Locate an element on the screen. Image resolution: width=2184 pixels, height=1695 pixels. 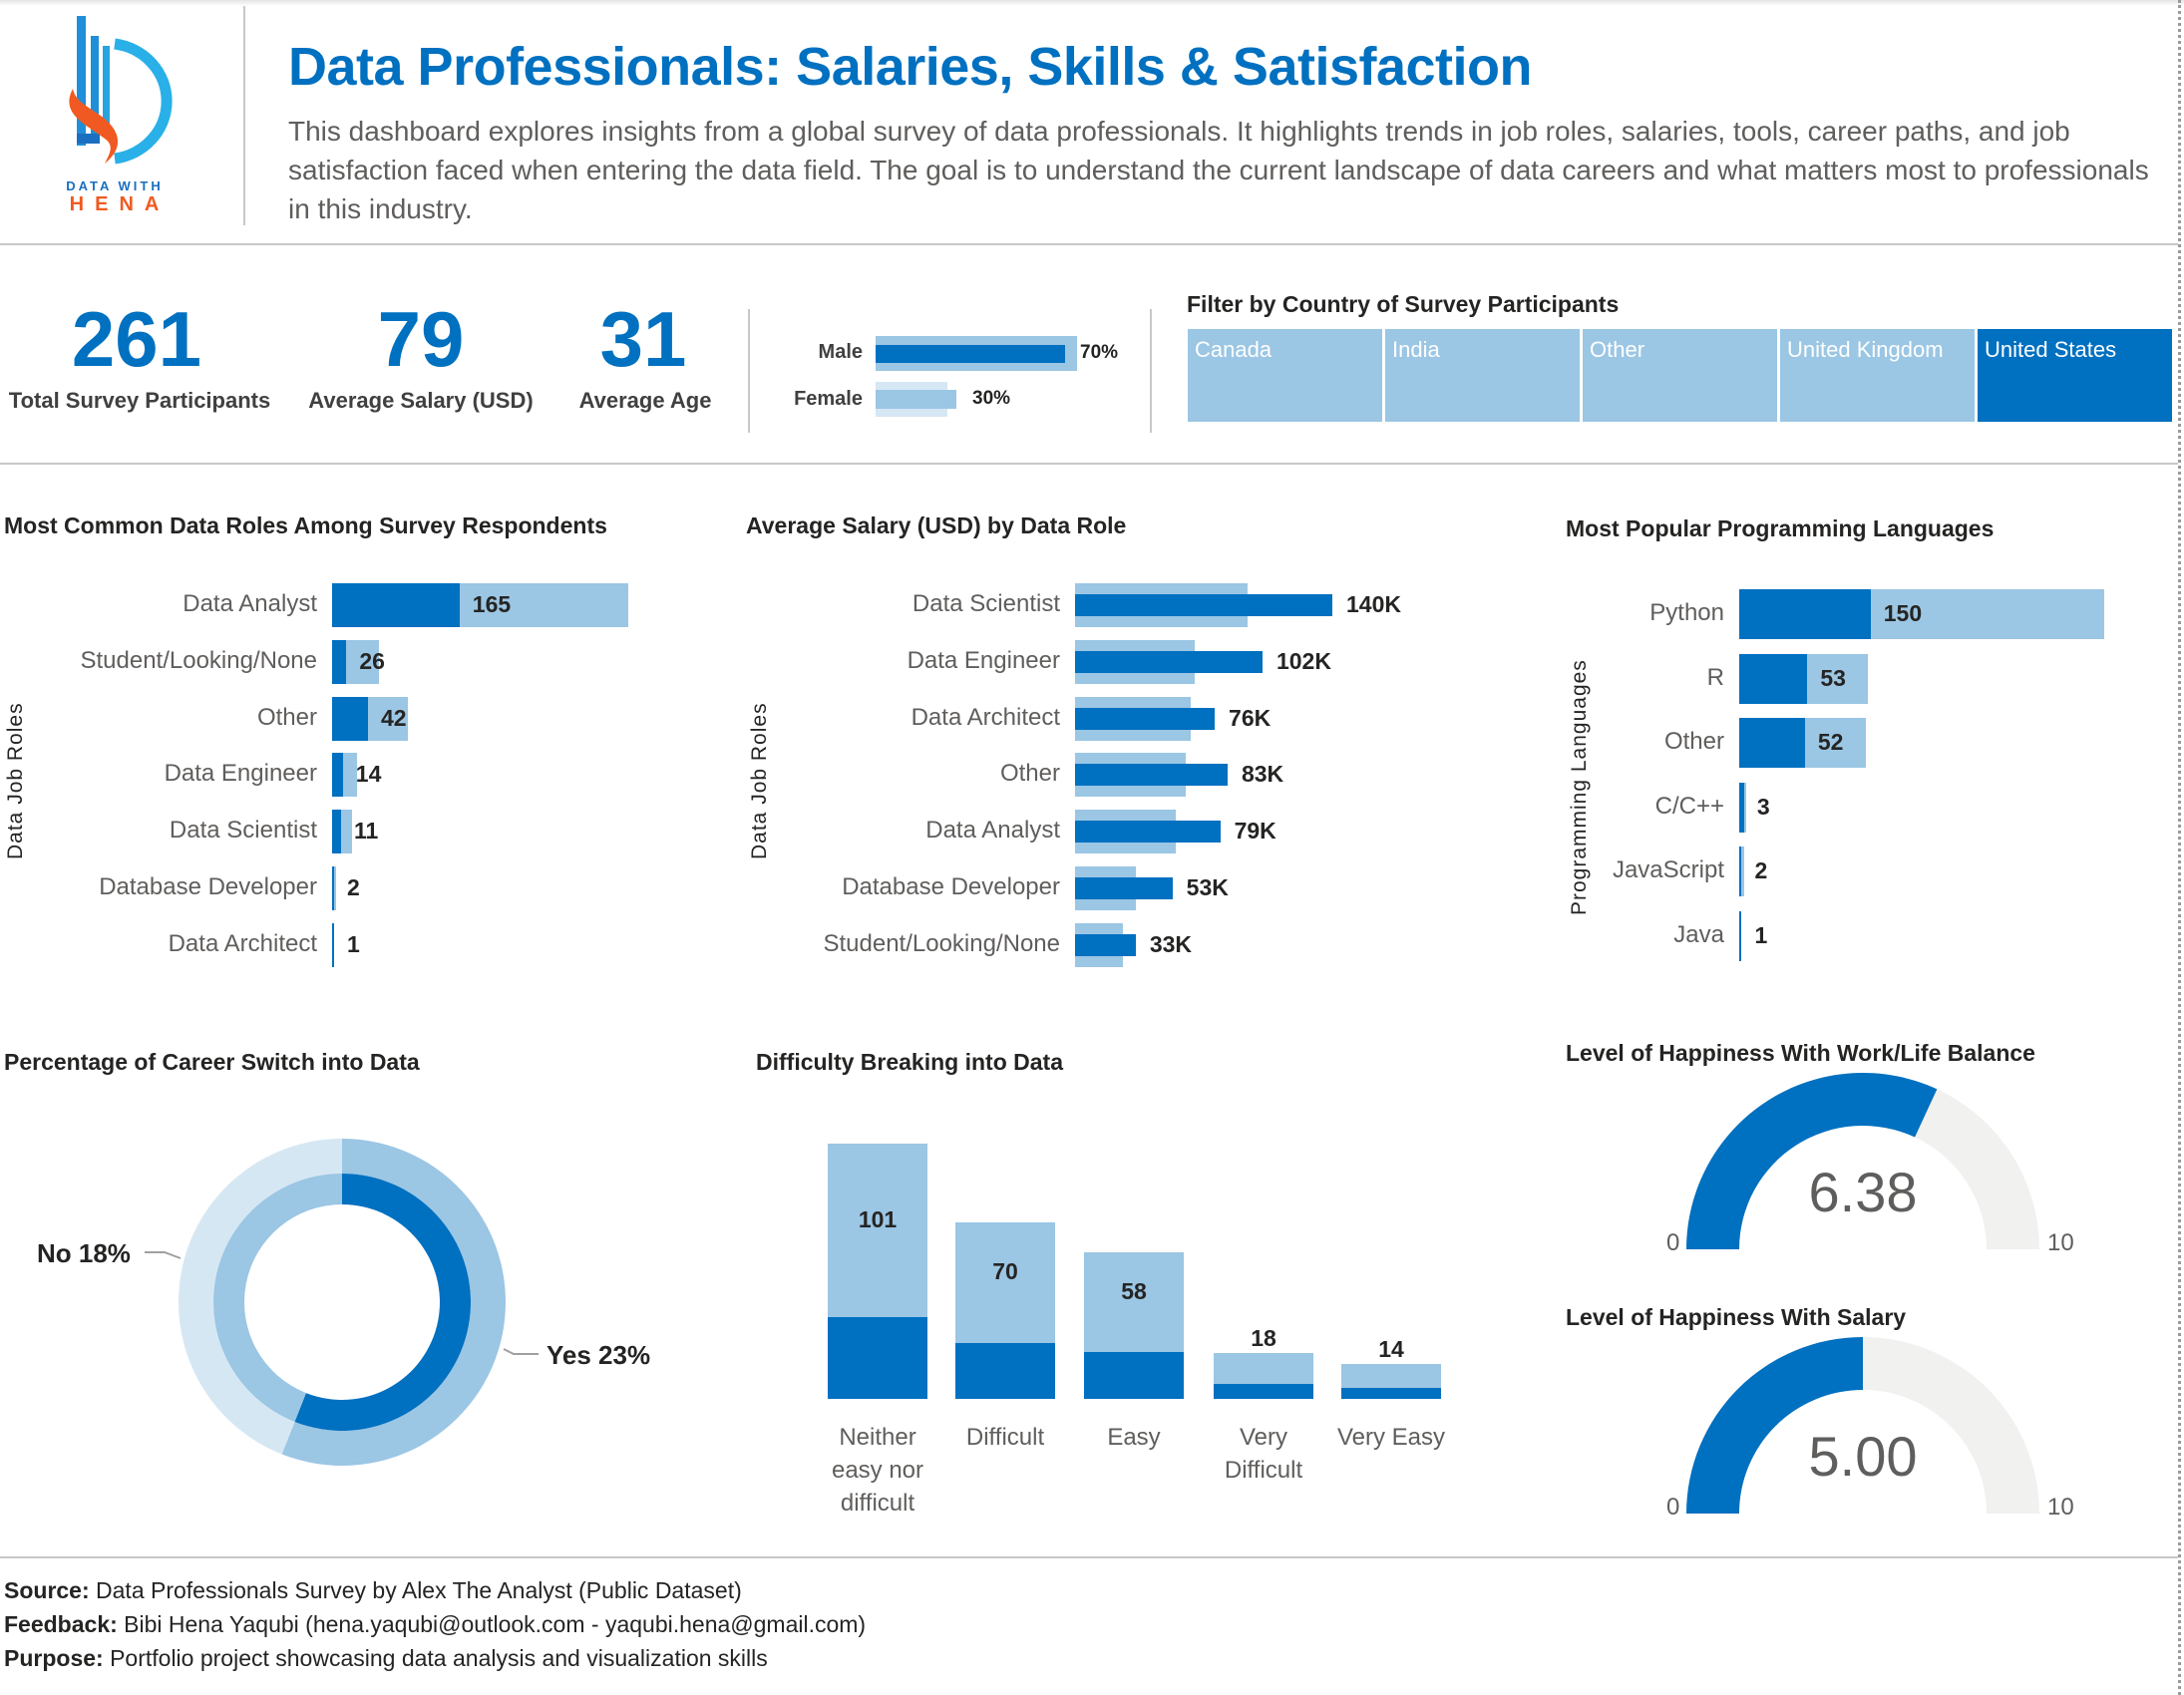
kpi-divider is located at coordinates (749, 371).